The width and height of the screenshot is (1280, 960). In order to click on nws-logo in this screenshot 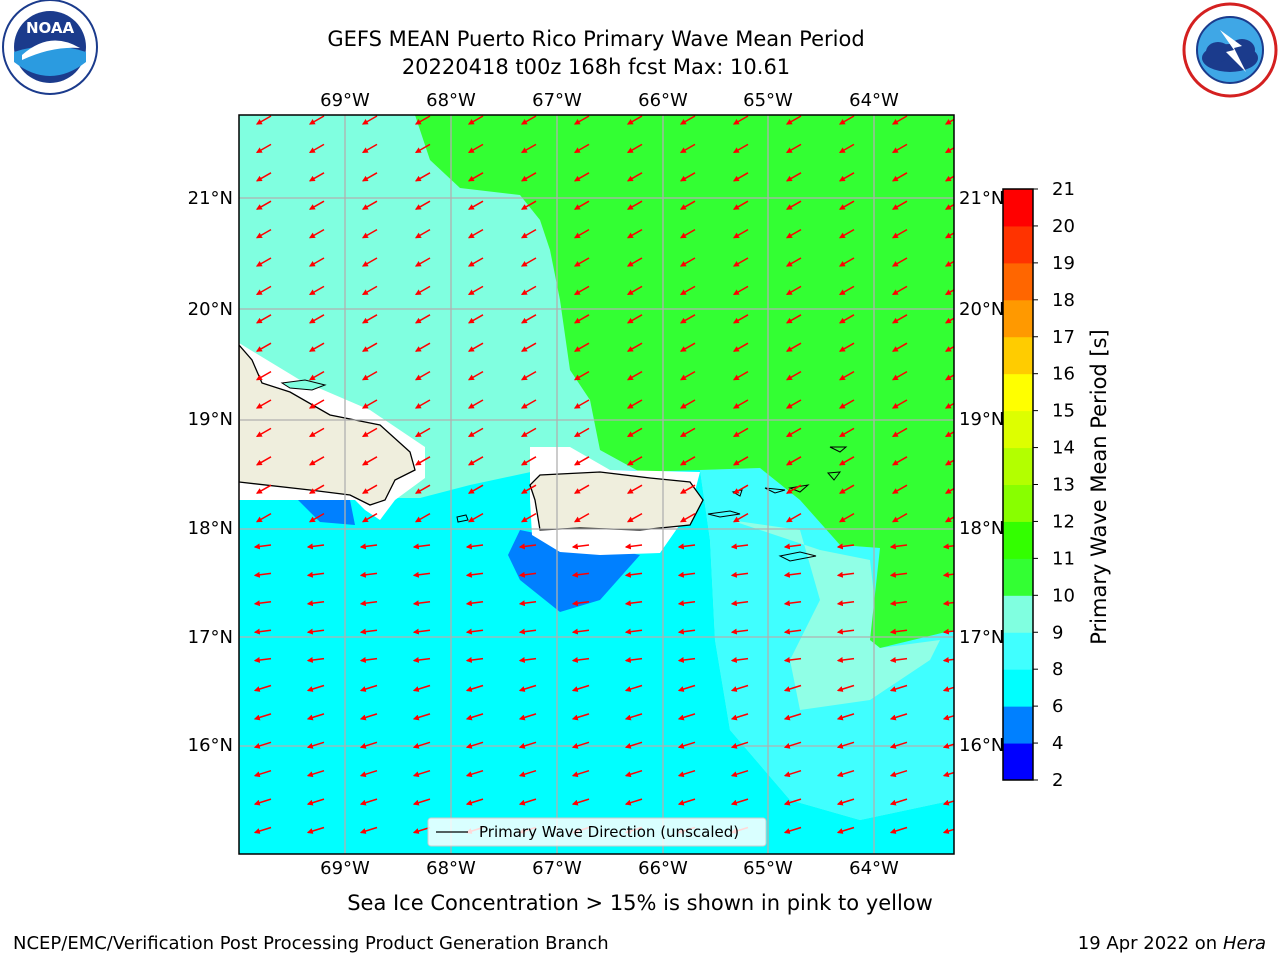, I will do `click(1230, 50)`.